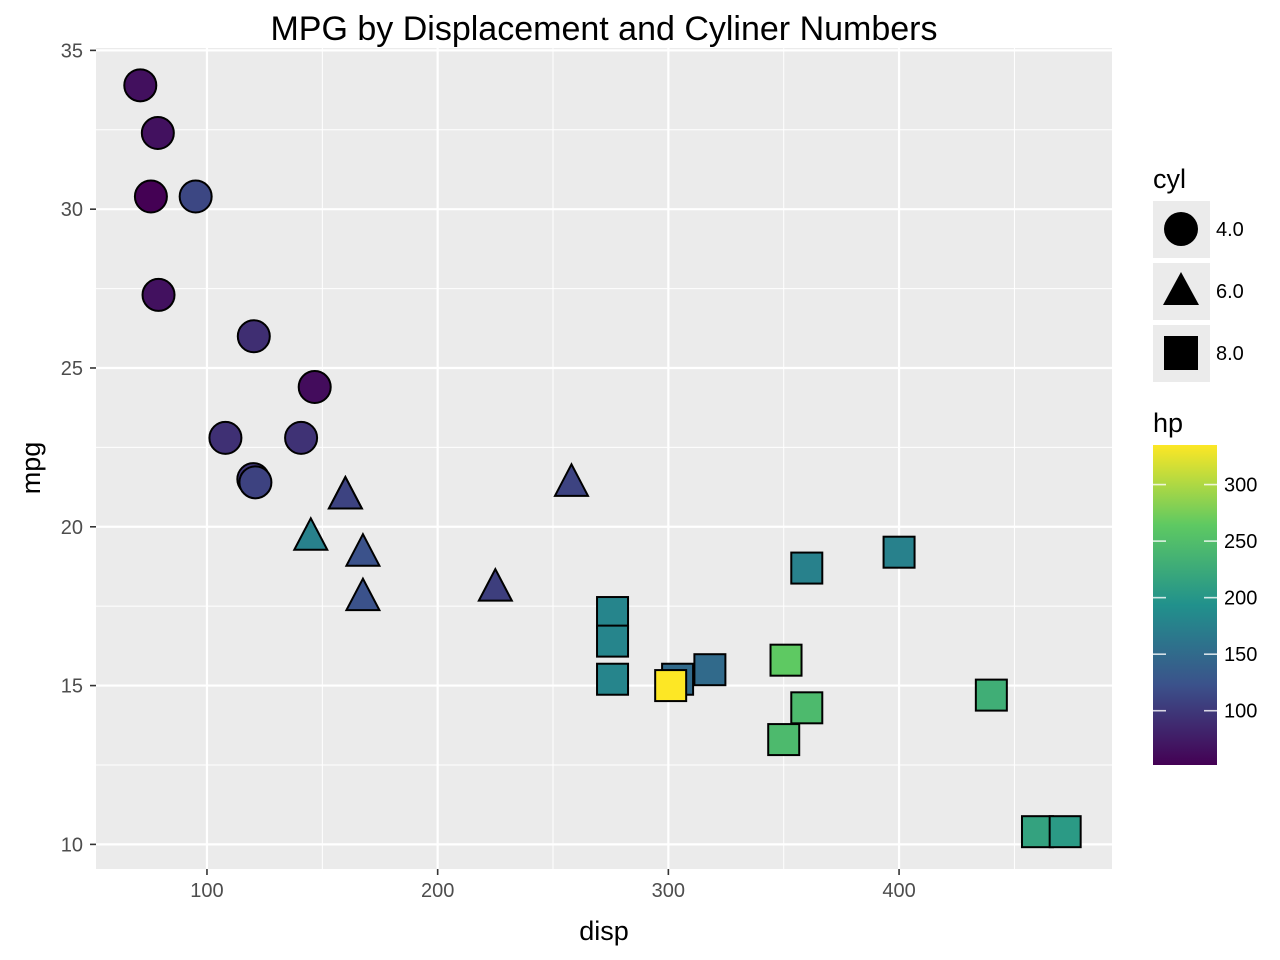 Image resolution: width=1280 pixels, height=960 pixels. What do you see at coordinates (72, 528) in the screenshot?
I see `y-tick-label: 20` at bounding box center [72, 528].